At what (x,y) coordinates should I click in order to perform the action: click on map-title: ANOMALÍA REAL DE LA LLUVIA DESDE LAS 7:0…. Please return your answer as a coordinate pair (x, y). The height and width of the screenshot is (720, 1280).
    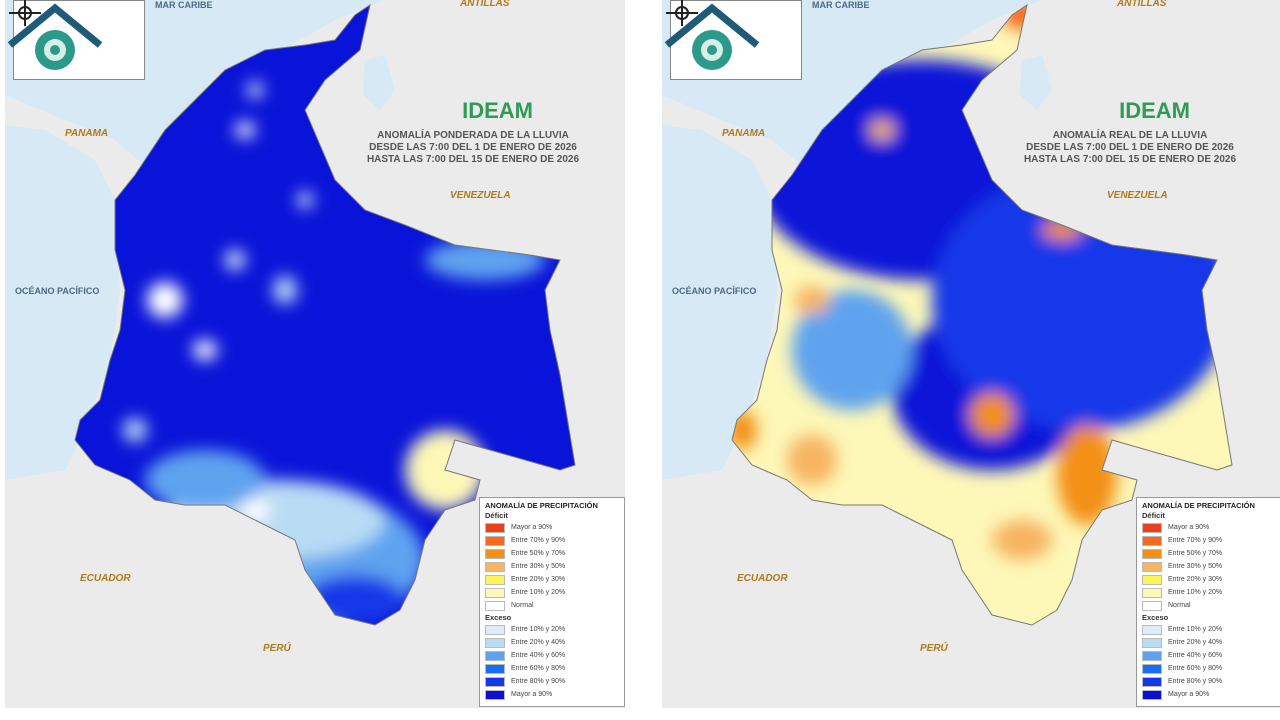
    Looking at the image, I should click on (1130, 148).